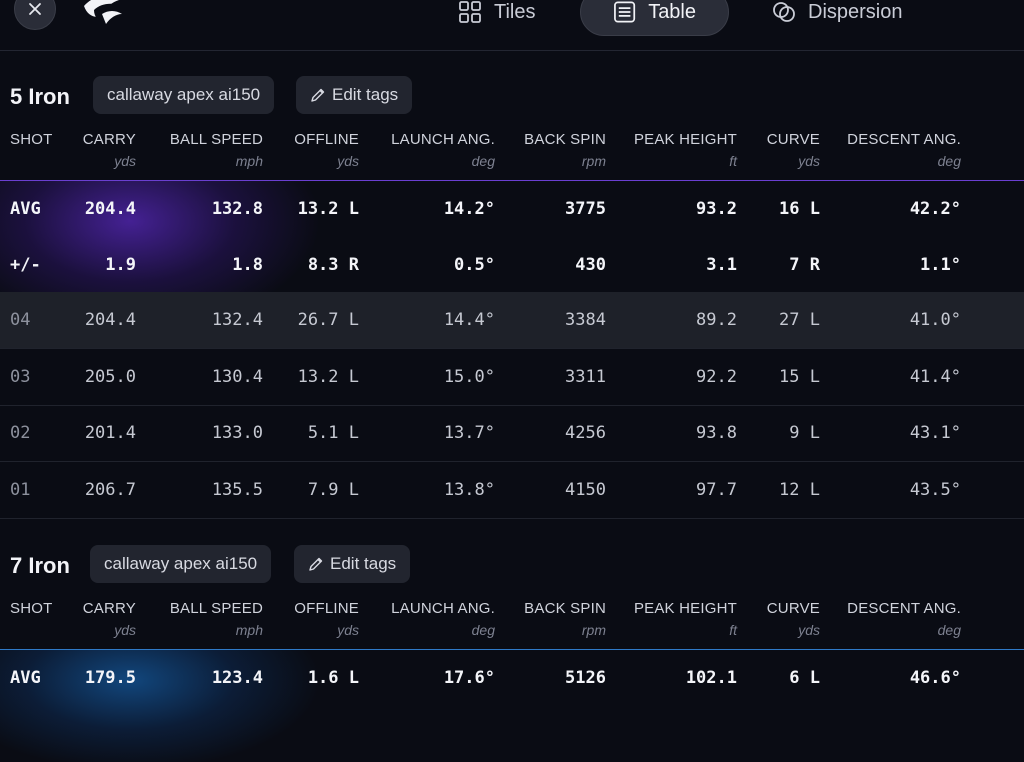 The width and height of the screenshot is (1024, 762). What do you see at coordinates (333, 433) in the screenshot?
I see `cell-offline: 5.1 L` at bounding box center [333, 433].